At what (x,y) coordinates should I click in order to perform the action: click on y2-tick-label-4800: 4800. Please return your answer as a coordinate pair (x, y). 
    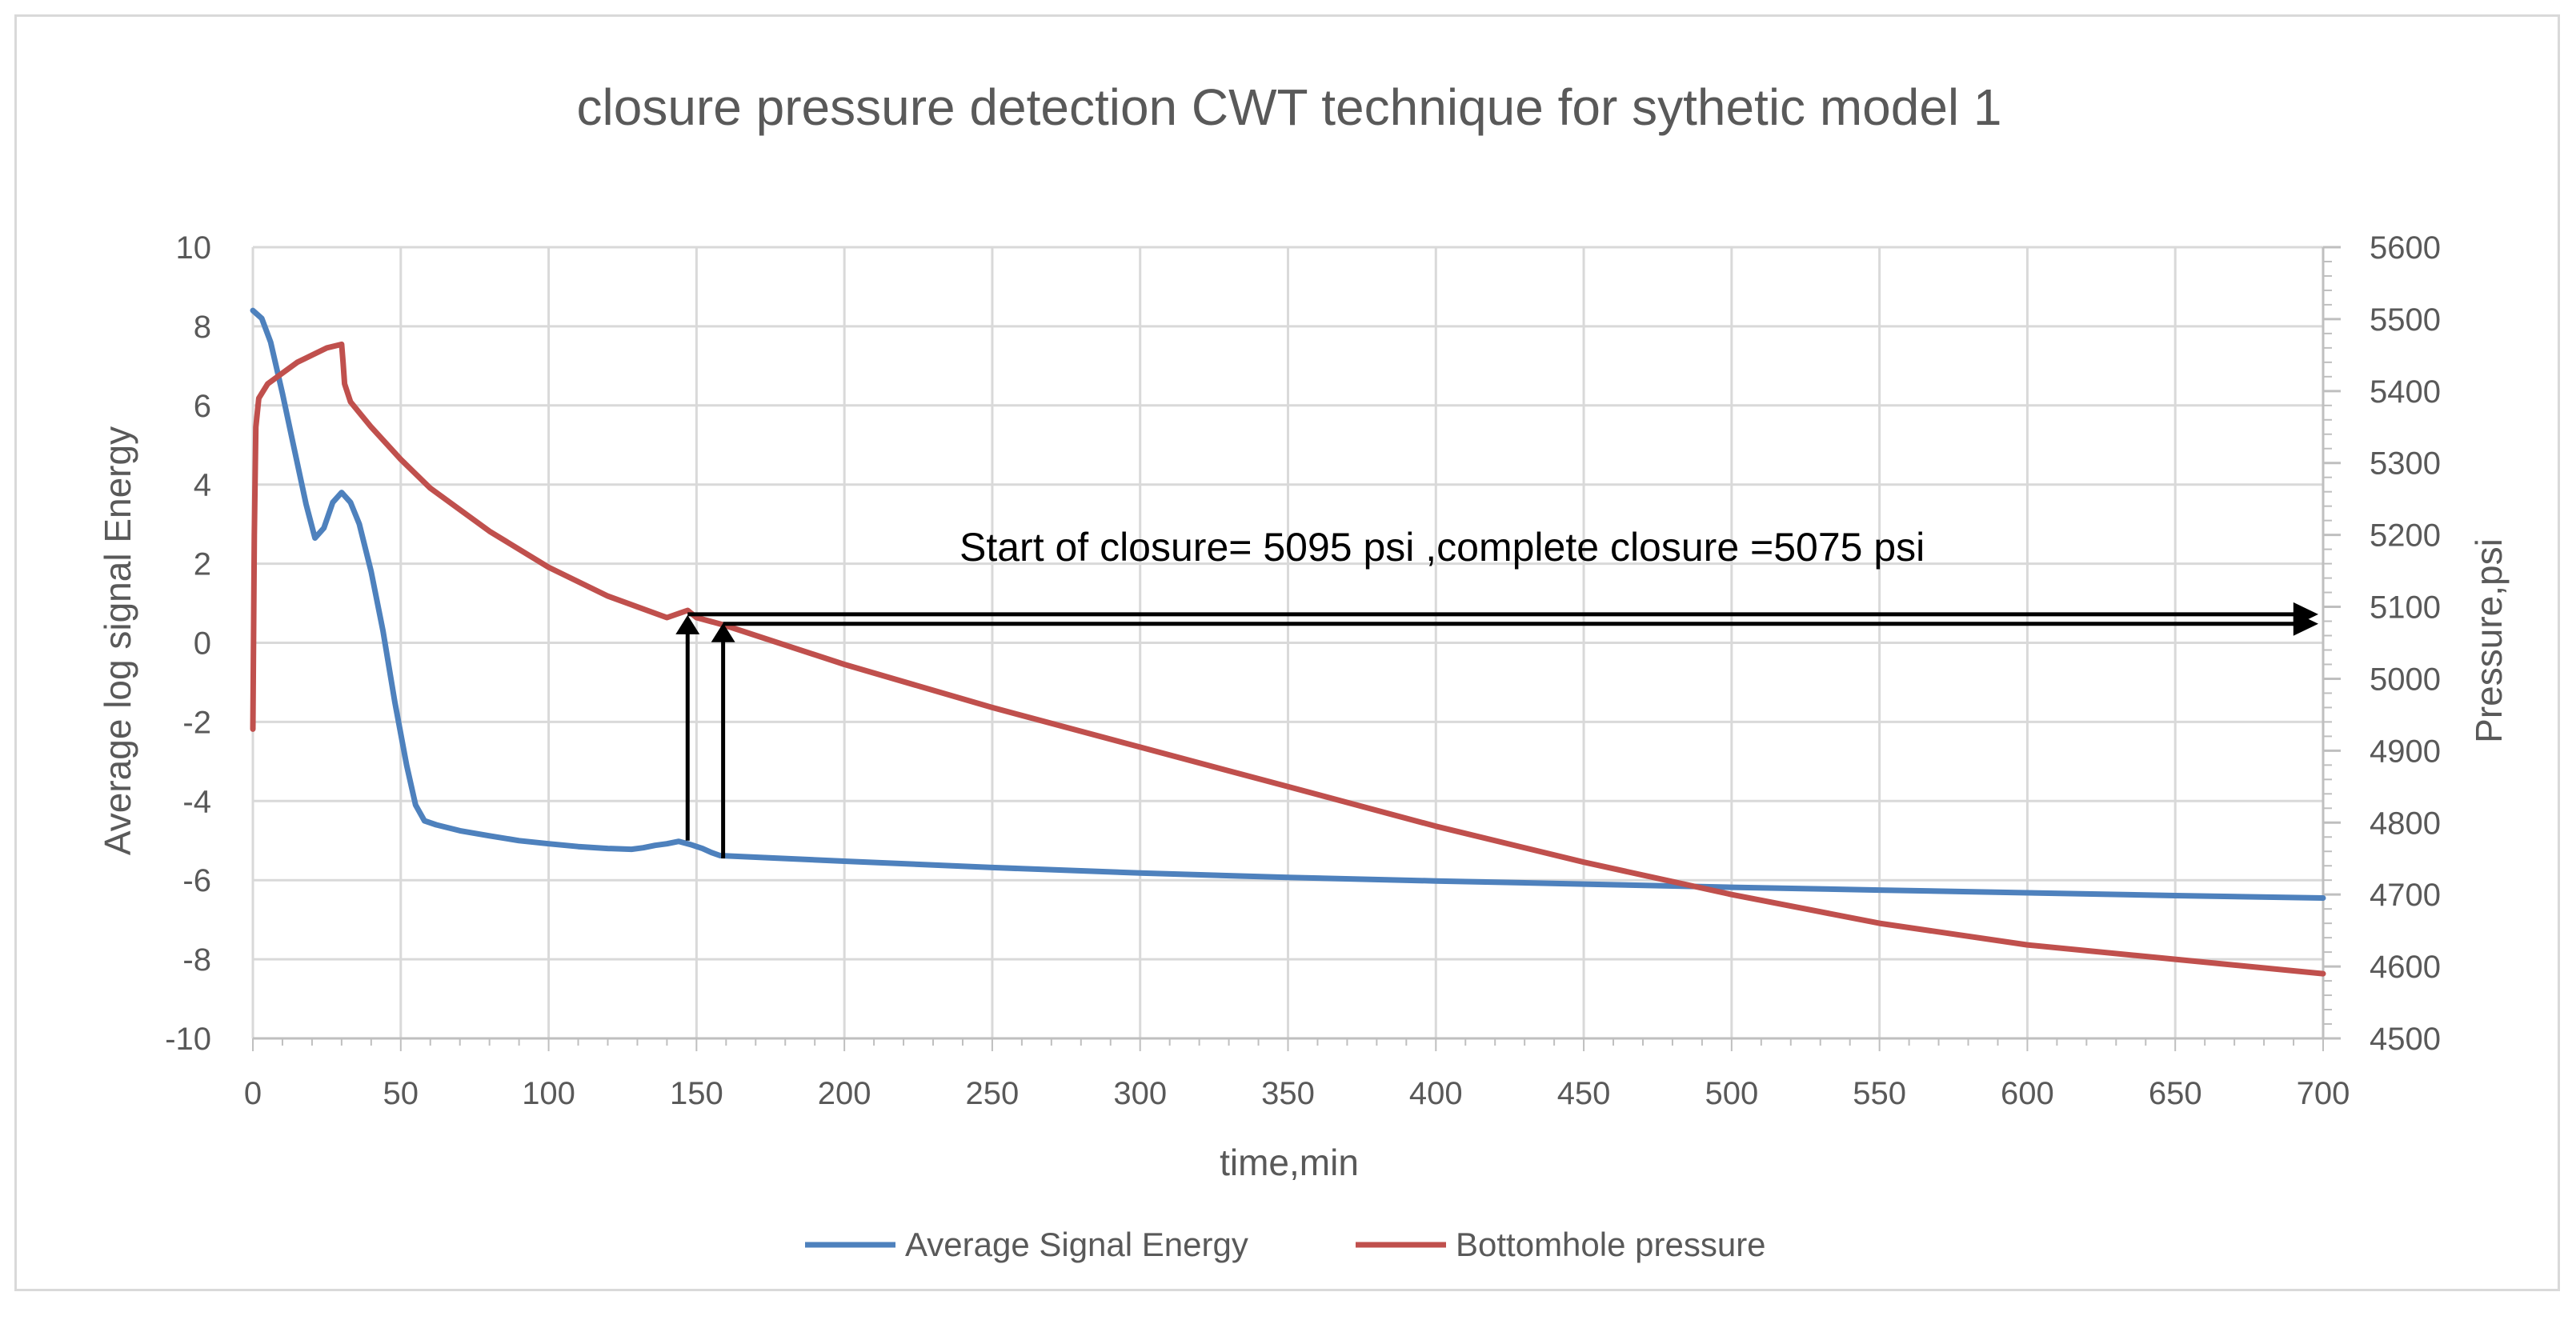
    Looking at the image, I should click on (2405, 823).